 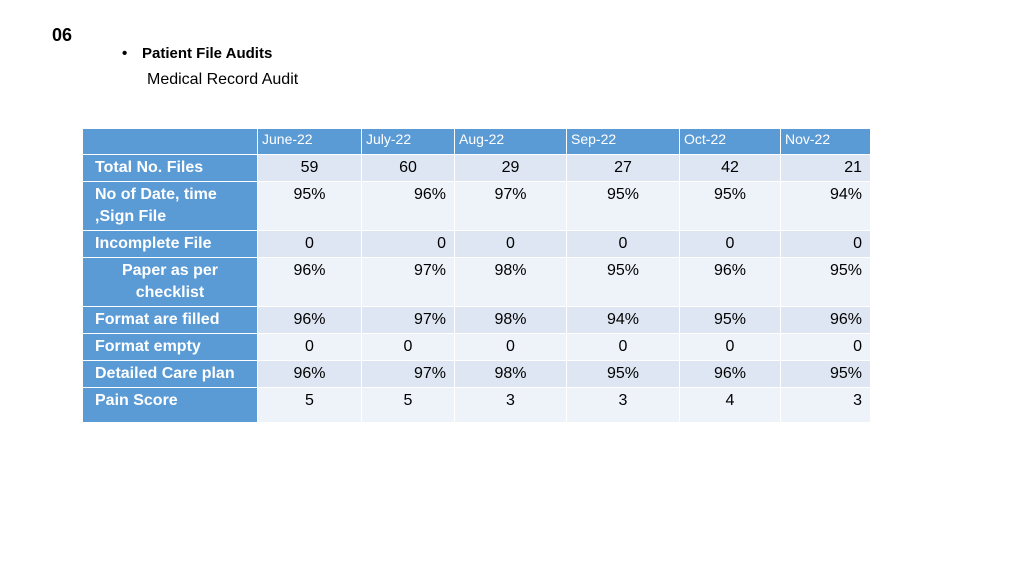 What do you see at coordinates (207, 53) in the screenshot?
I see `bullet-title: Patient File Audits` at bounding box center [207, 53].